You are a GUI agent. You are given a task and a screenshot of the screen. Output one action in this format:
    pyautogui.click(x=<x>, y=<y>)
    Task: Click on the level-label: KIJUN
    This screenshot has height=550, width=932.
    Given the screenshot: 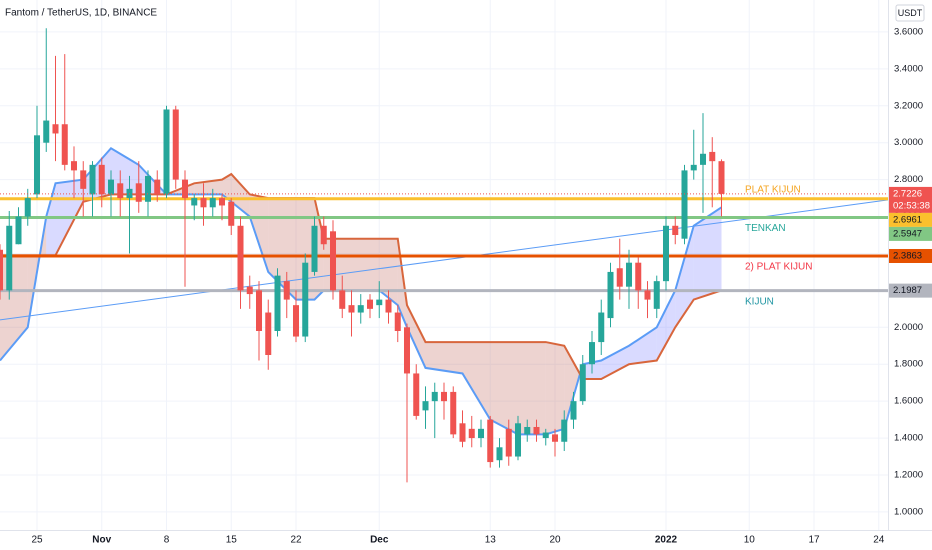 What is the action you would take?
    pyautogui.click(x=759, y=301)
    